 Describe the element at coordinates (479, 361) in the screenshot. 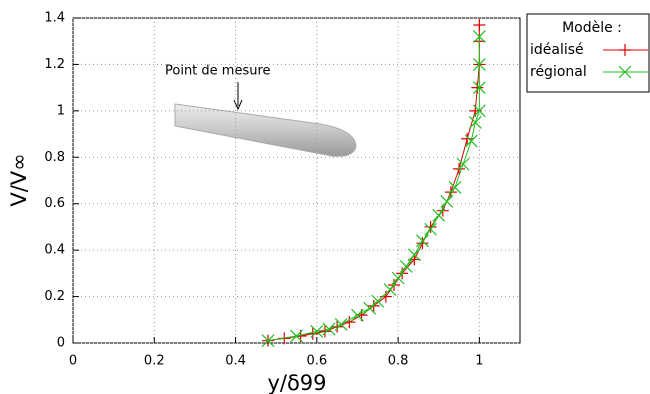

I see `x-tick-label: 1` at that location.